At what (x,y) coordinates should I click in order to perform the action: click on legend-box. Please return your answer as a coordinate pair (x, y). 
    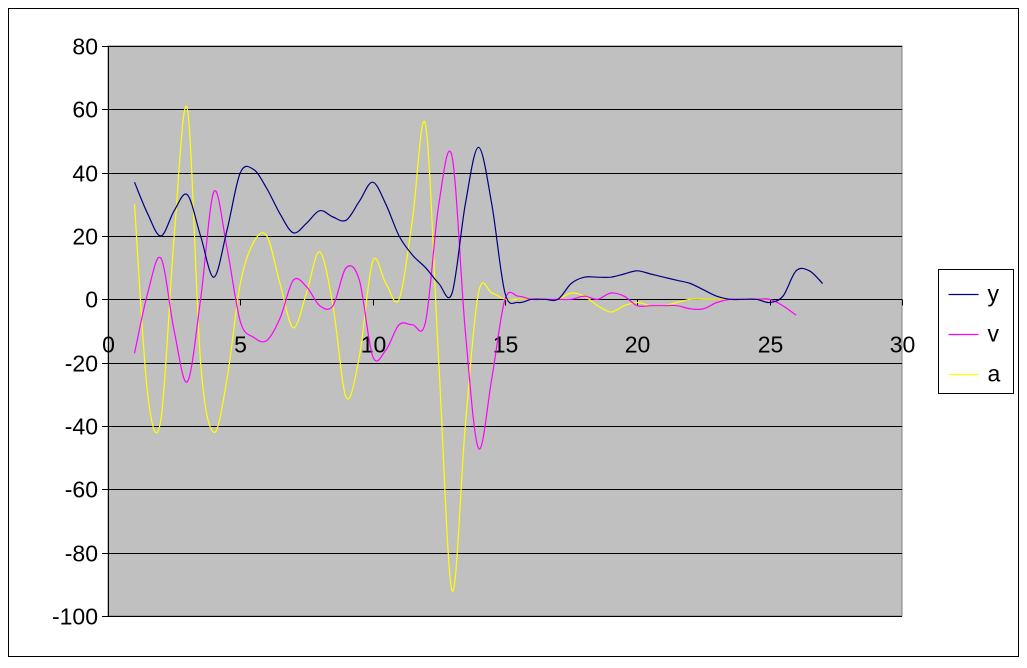
    Looking at the image, I should click on (976, 331).